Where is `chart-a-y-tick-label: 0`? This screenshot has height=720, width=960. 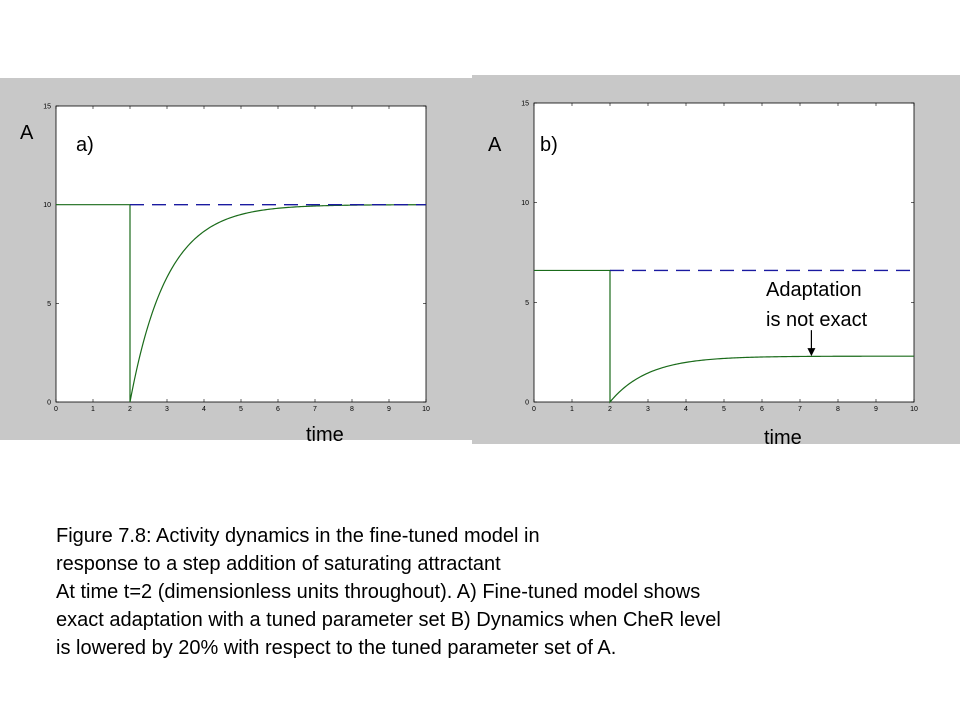 chart-a-y-tick-label: 0 is located at coordinates (49, 403).